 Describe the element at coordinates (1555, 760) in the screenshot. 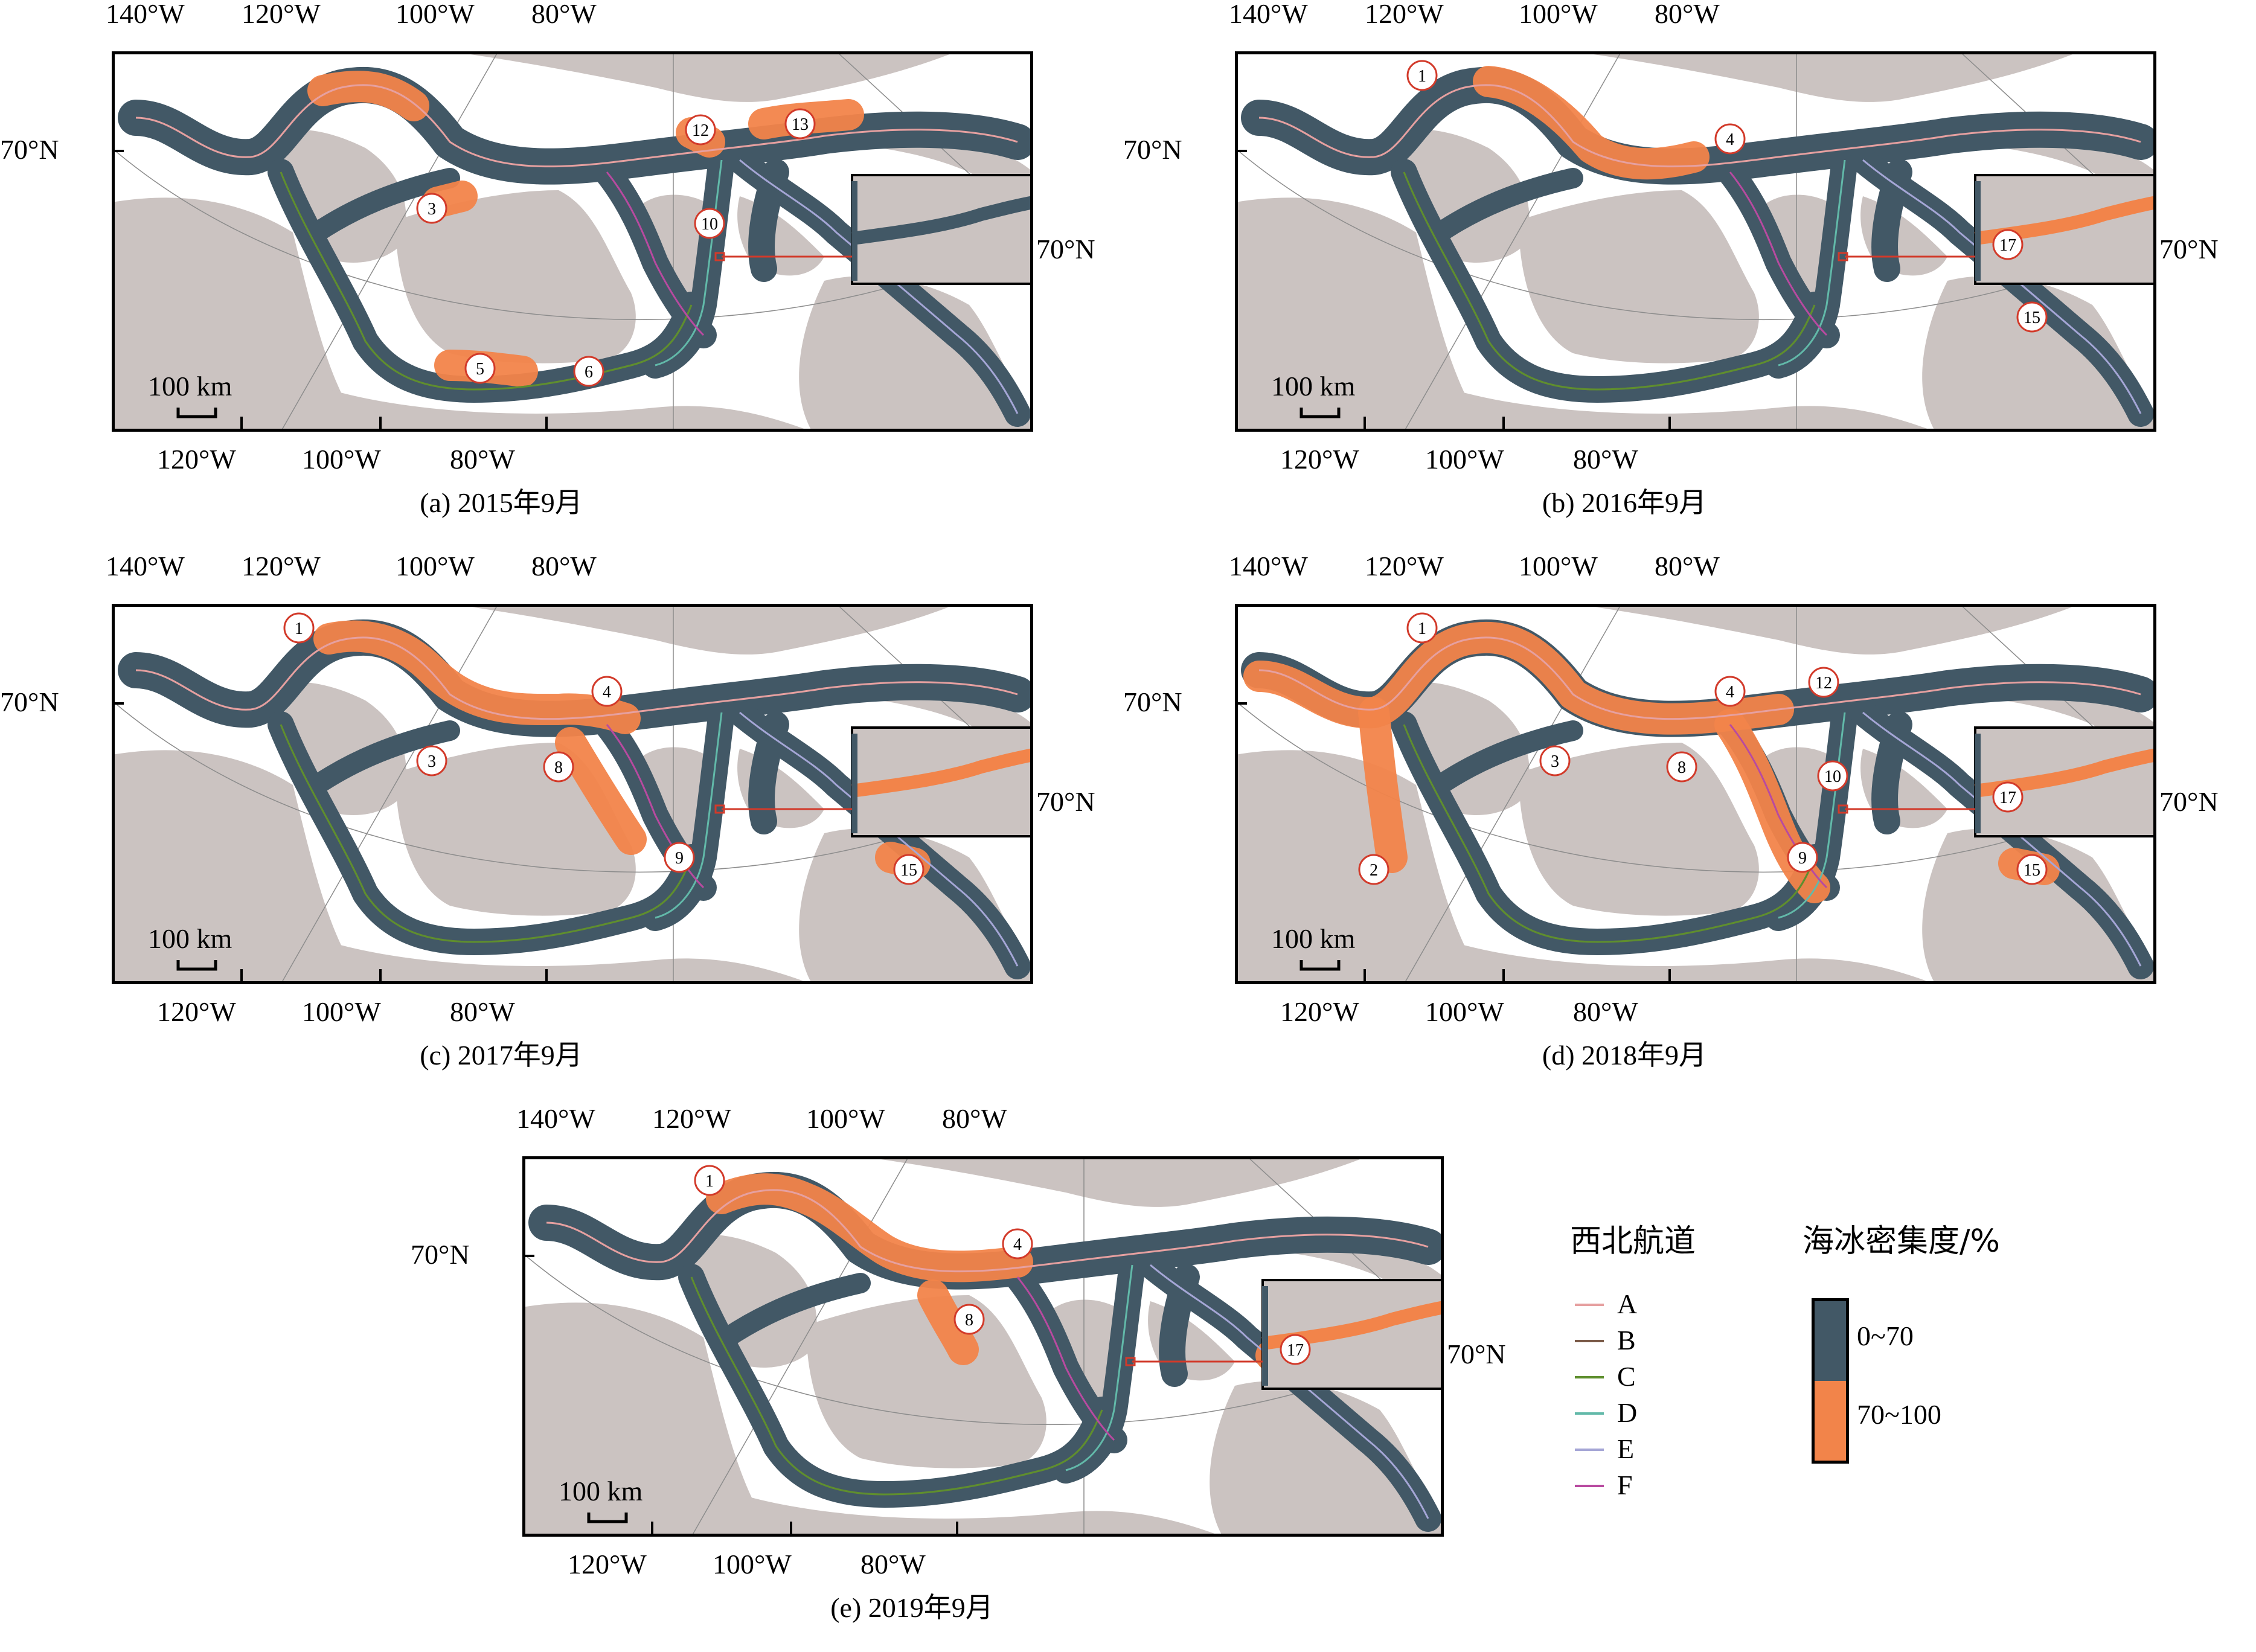

I see `map-marker: 3` at that location.